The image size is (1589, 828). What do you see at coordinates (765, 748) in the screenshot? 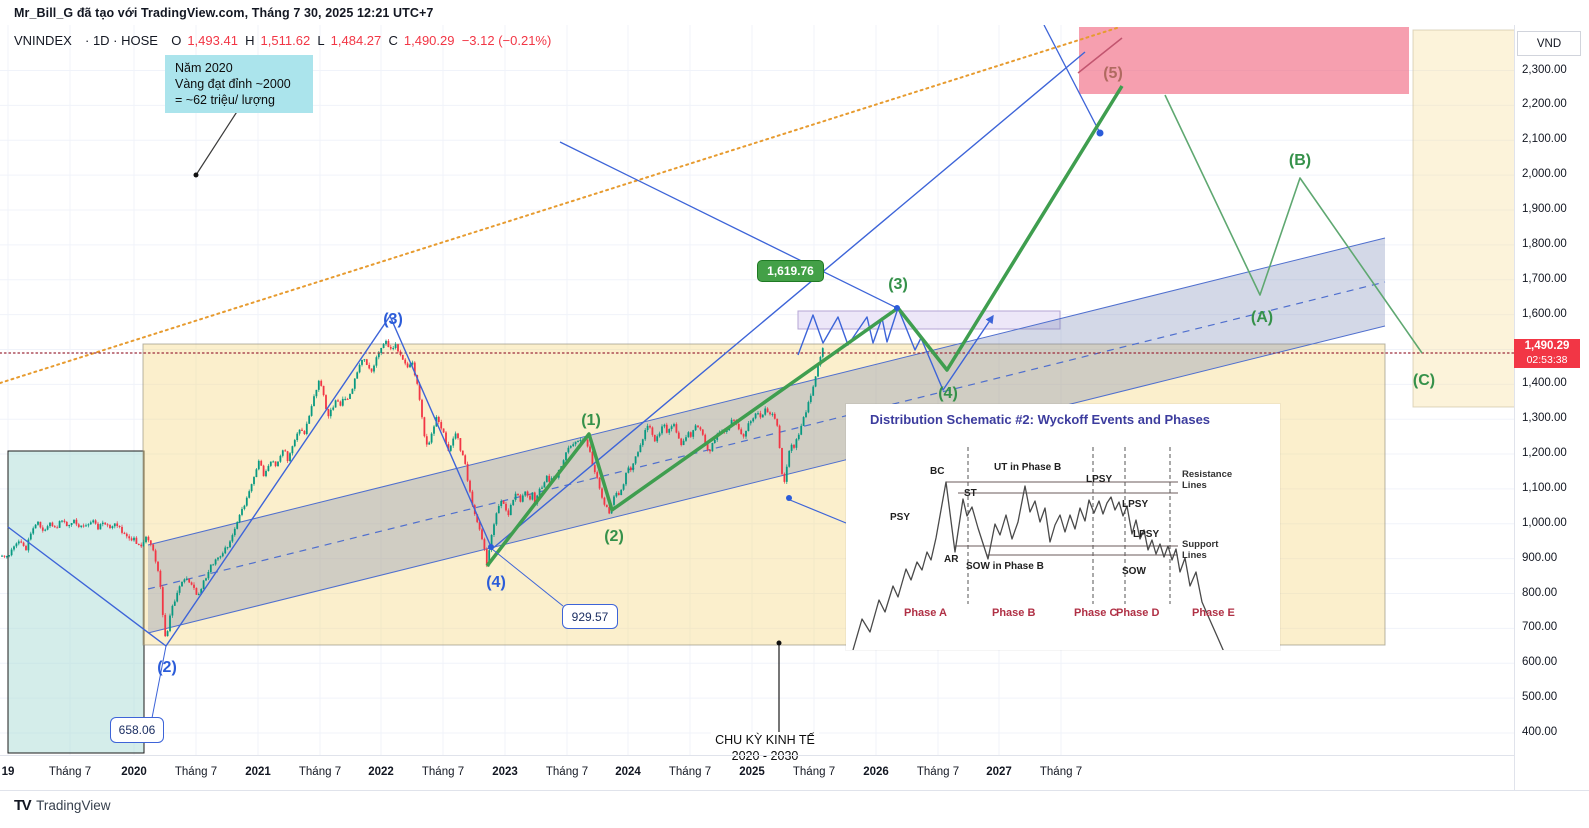
I see `note-economic-cycle: CHU KỲ KINH TẾ 2020 - 2030` at bounding box center [765, 748].